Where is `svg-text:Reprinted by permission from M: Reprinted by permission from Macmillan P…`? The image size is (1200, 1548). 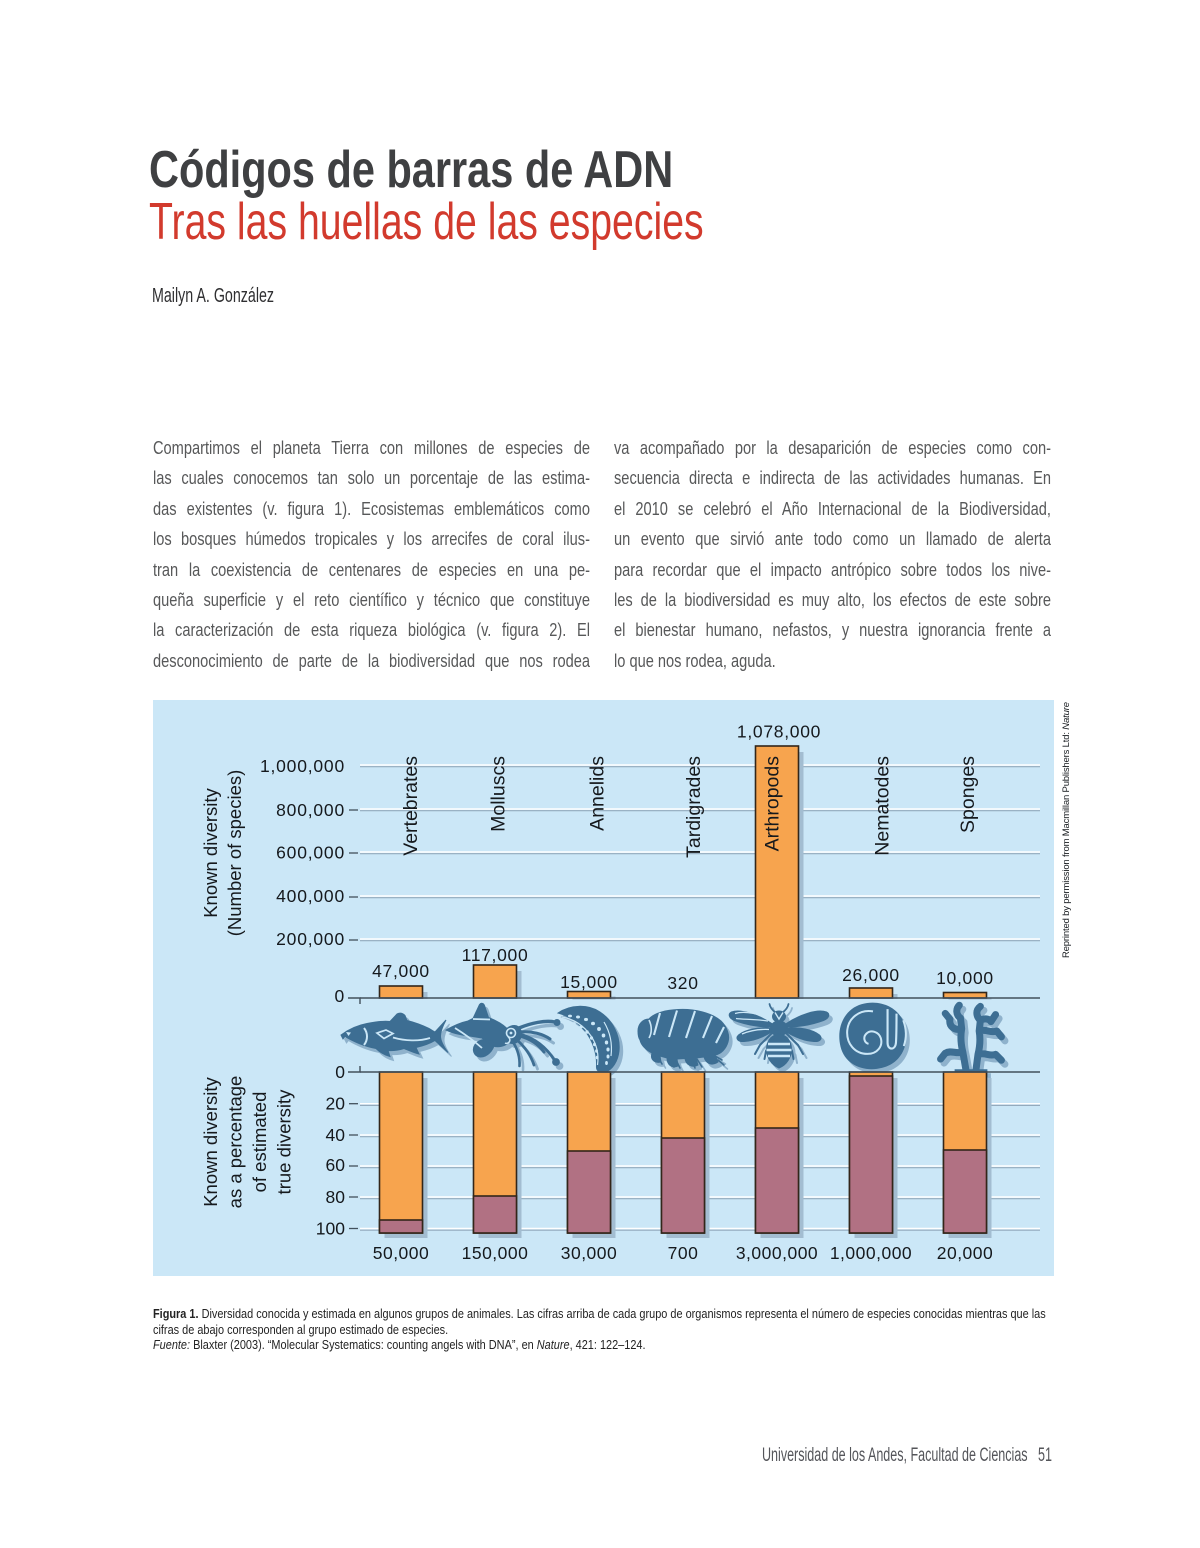 svg-text:Reprinted by permission from M: Reprinted by permission from Macmillan P… is located at coordinates (1066, 830).